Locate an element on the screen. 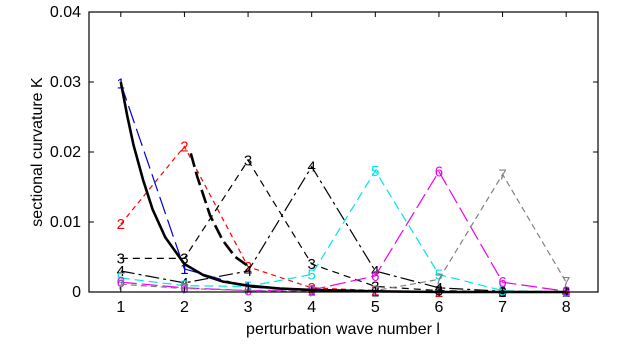 The width and height of the screenshot is (623, 348). x-tick-label: 4 is located at coordinates (311, 307).